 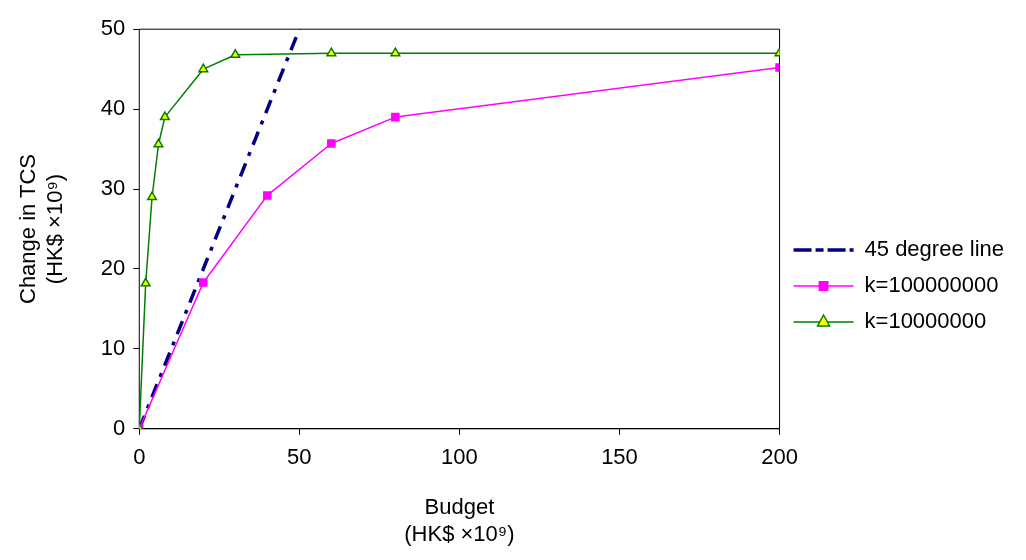 I want to click on y-tick-label: 10, so click(x=113, y=347).